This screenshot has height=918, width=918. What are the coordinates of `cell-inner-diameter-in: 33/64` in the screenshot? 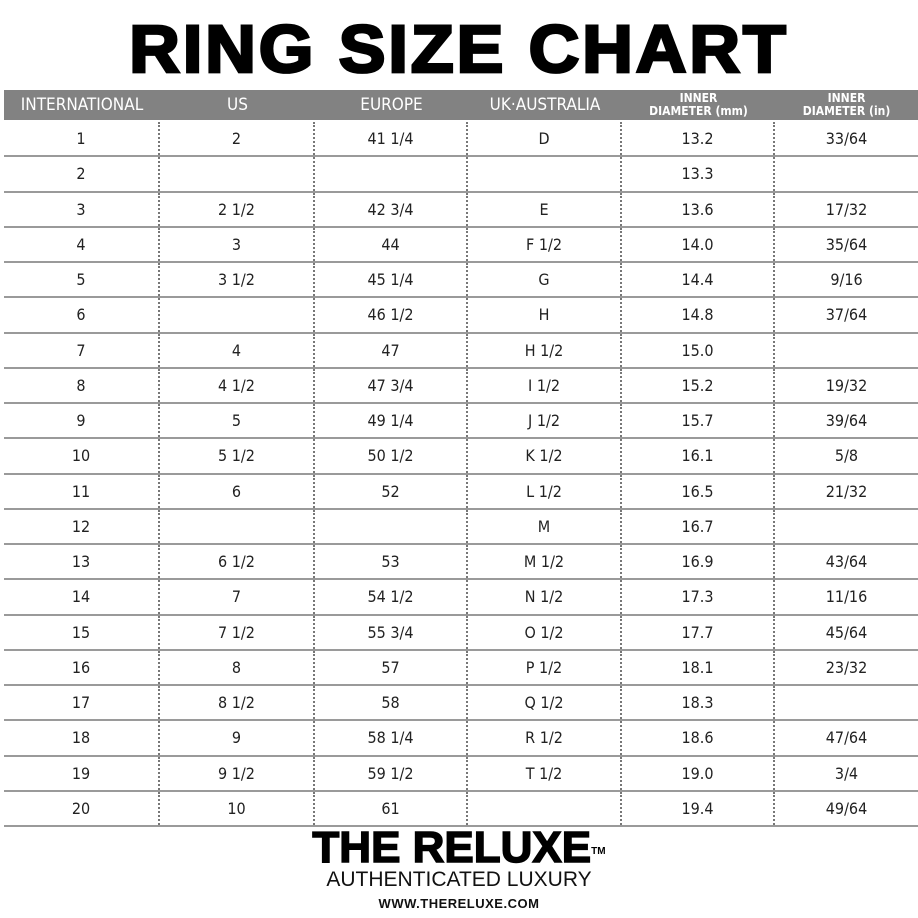 It's located at (846, 139).